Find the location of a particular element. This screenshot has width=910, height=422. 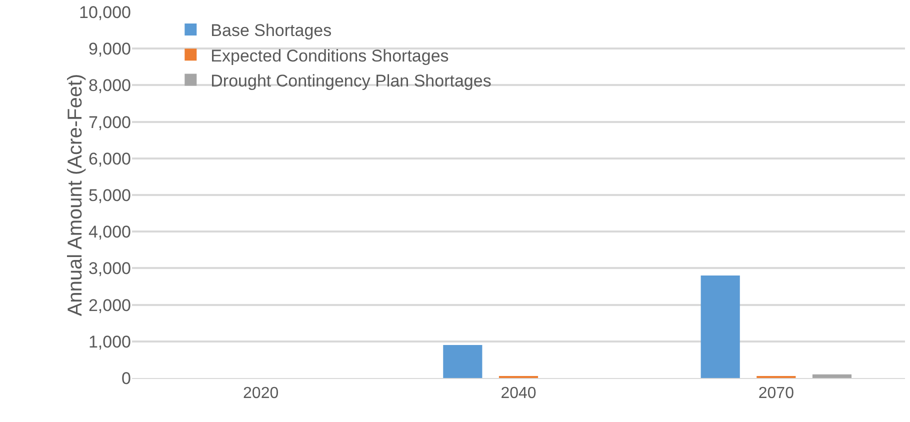

y-tick-label: 0 is located at coordinates (126, 378).